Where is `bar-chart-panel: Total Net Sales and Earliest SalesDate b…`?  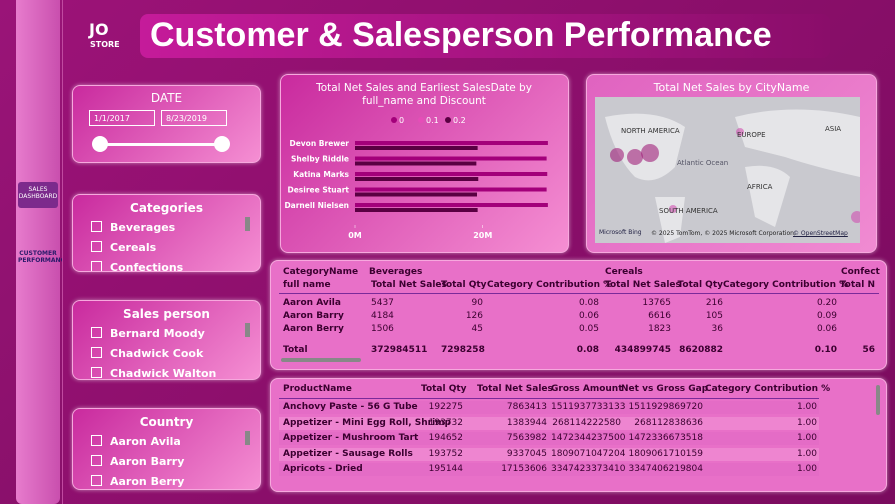 bar-chart-panel: Total Net Sales and Earliest SalesDate b… is located at coordinates (424, 163).